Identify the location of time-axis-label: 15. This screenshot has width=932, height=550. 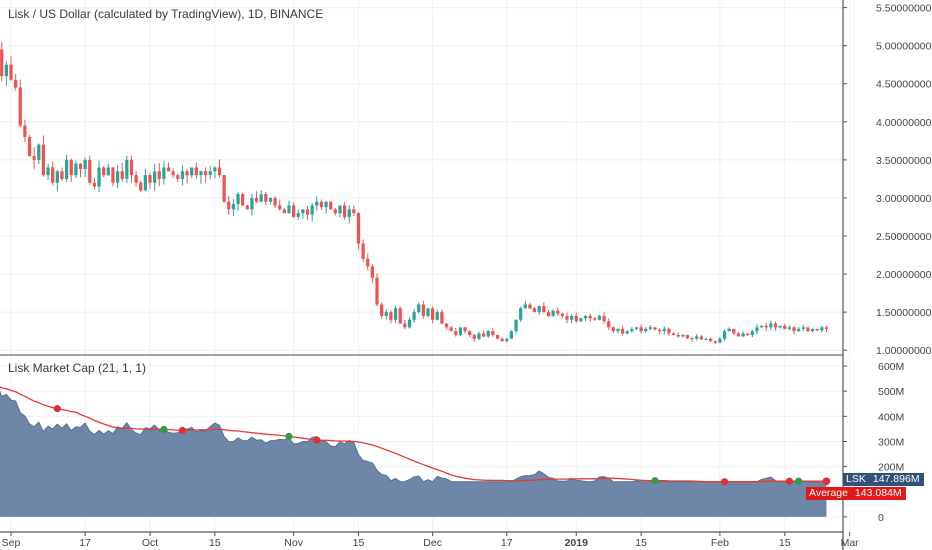
(785, 543).